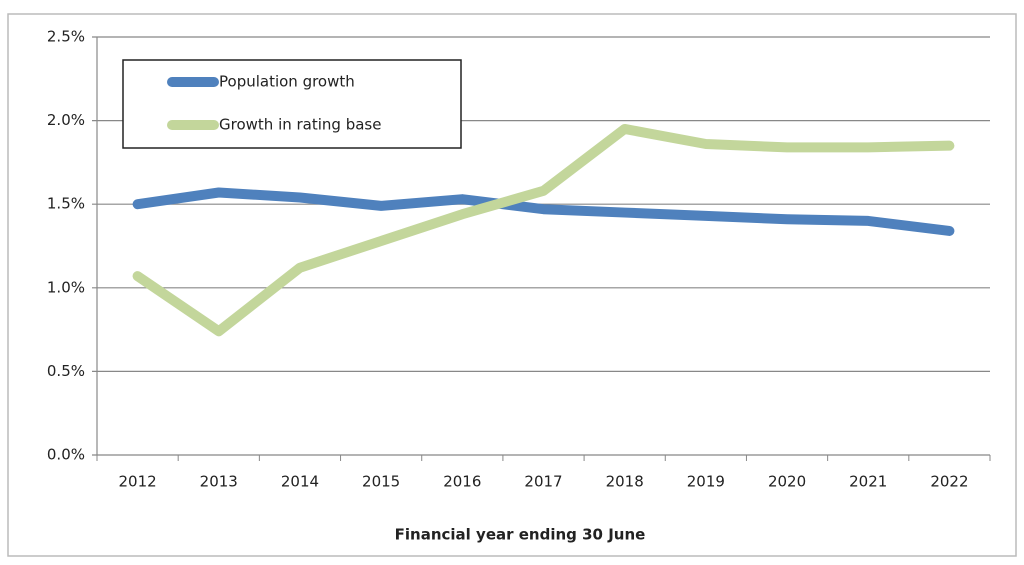 The width and height of the screenshot is (1024, 565). What do you see at coordinates (462, 482) in the screenshot?
I see `x-tick-label: 2016` at bounding box center [462, 482].